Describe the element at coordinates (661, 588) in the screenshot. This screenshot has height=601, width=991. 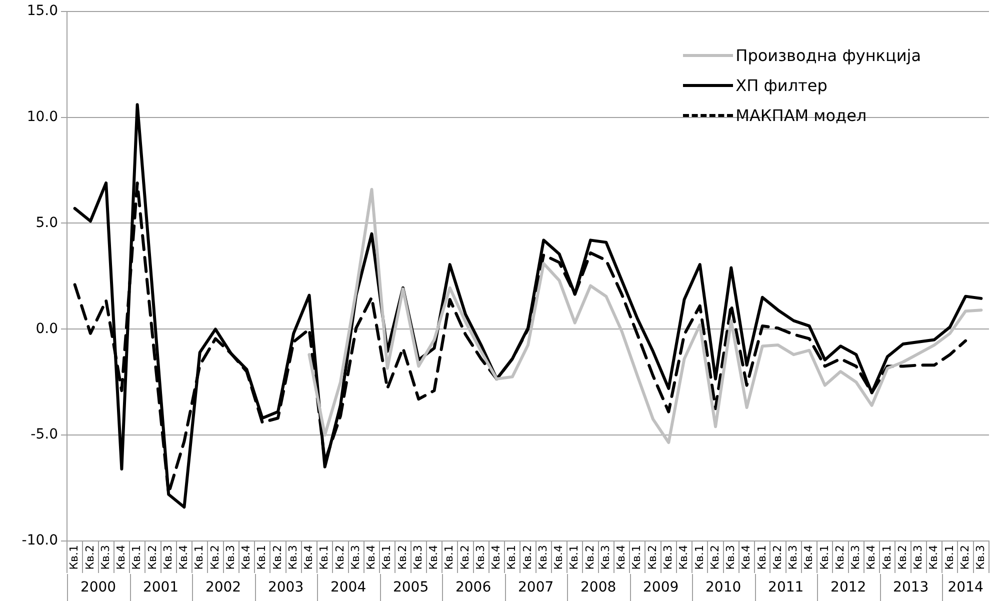
I see `text: 2009` at that location.